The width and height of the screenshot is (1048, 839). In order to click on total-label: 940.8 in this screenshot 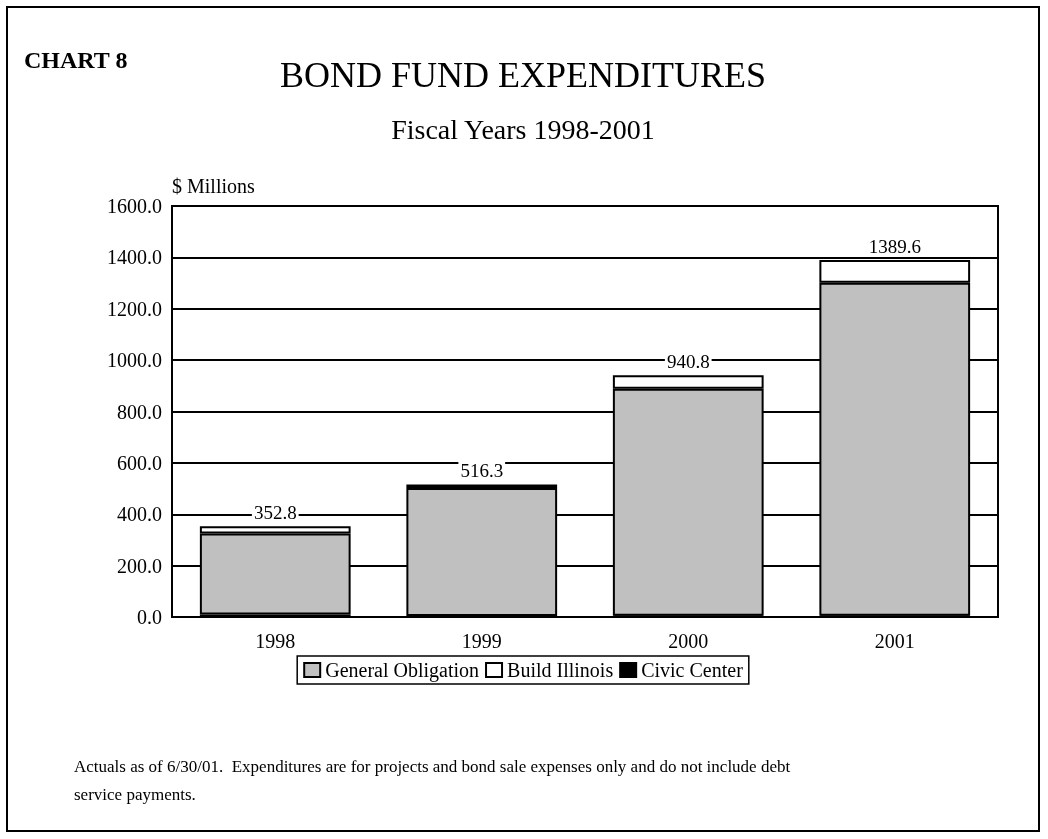, I will do `click(688, 362)`.